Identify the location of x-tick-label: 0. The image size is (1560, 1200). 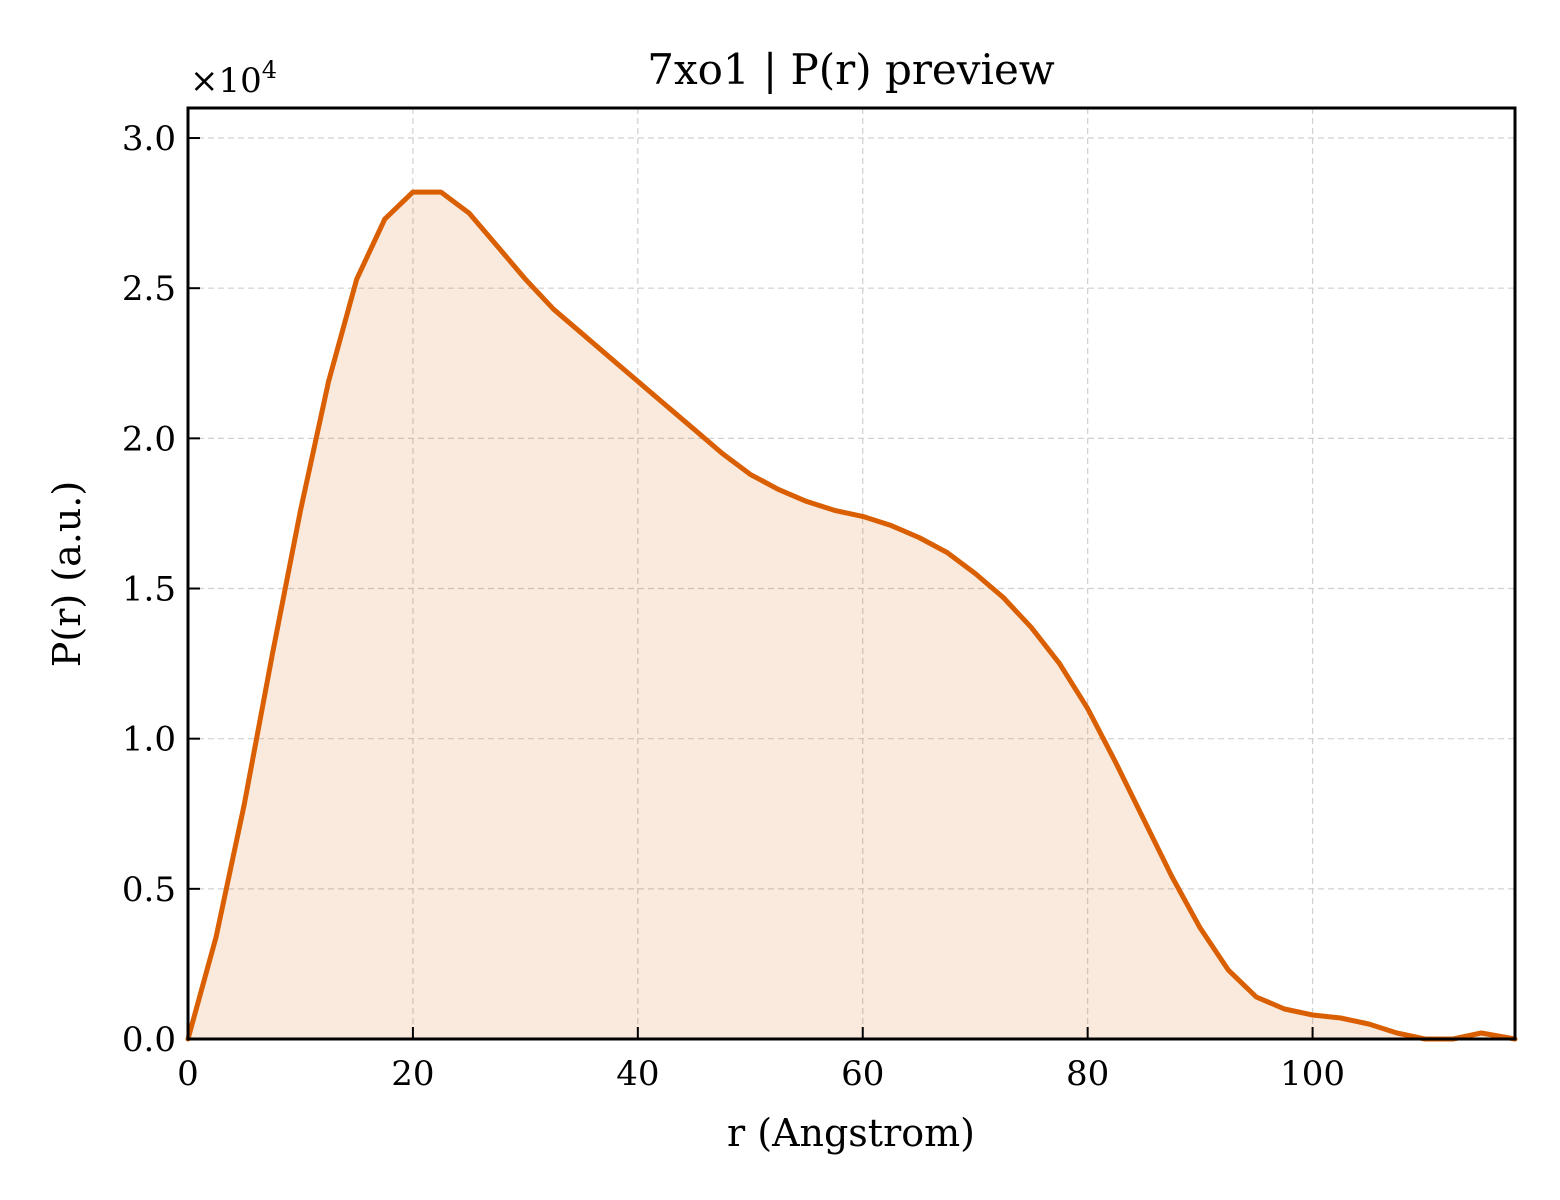
(188, 1074).